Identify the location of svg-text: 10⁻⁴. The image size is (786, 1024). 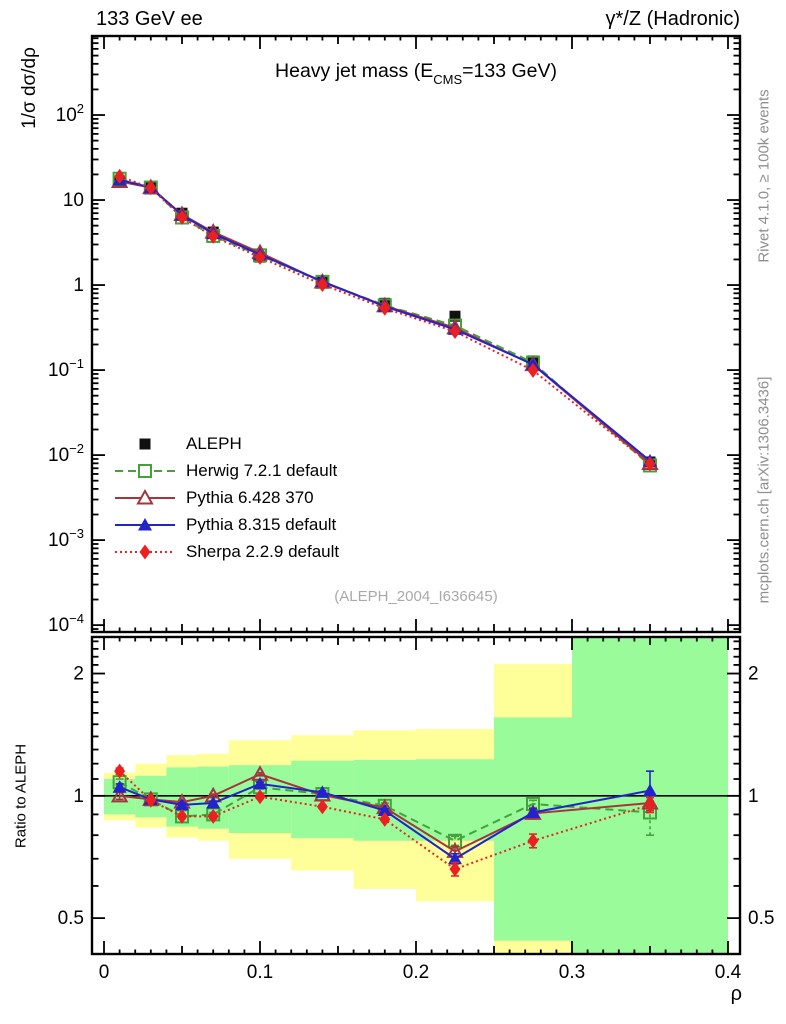
(66, 623).